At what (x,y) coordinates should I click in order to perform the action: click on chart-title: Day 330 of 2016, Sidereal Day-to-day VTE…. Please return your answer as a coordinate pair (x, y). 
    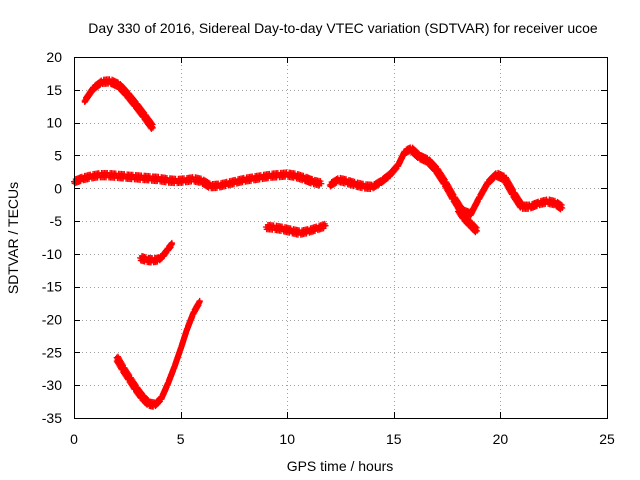
    Looking at the image, I should click on (343, 28).